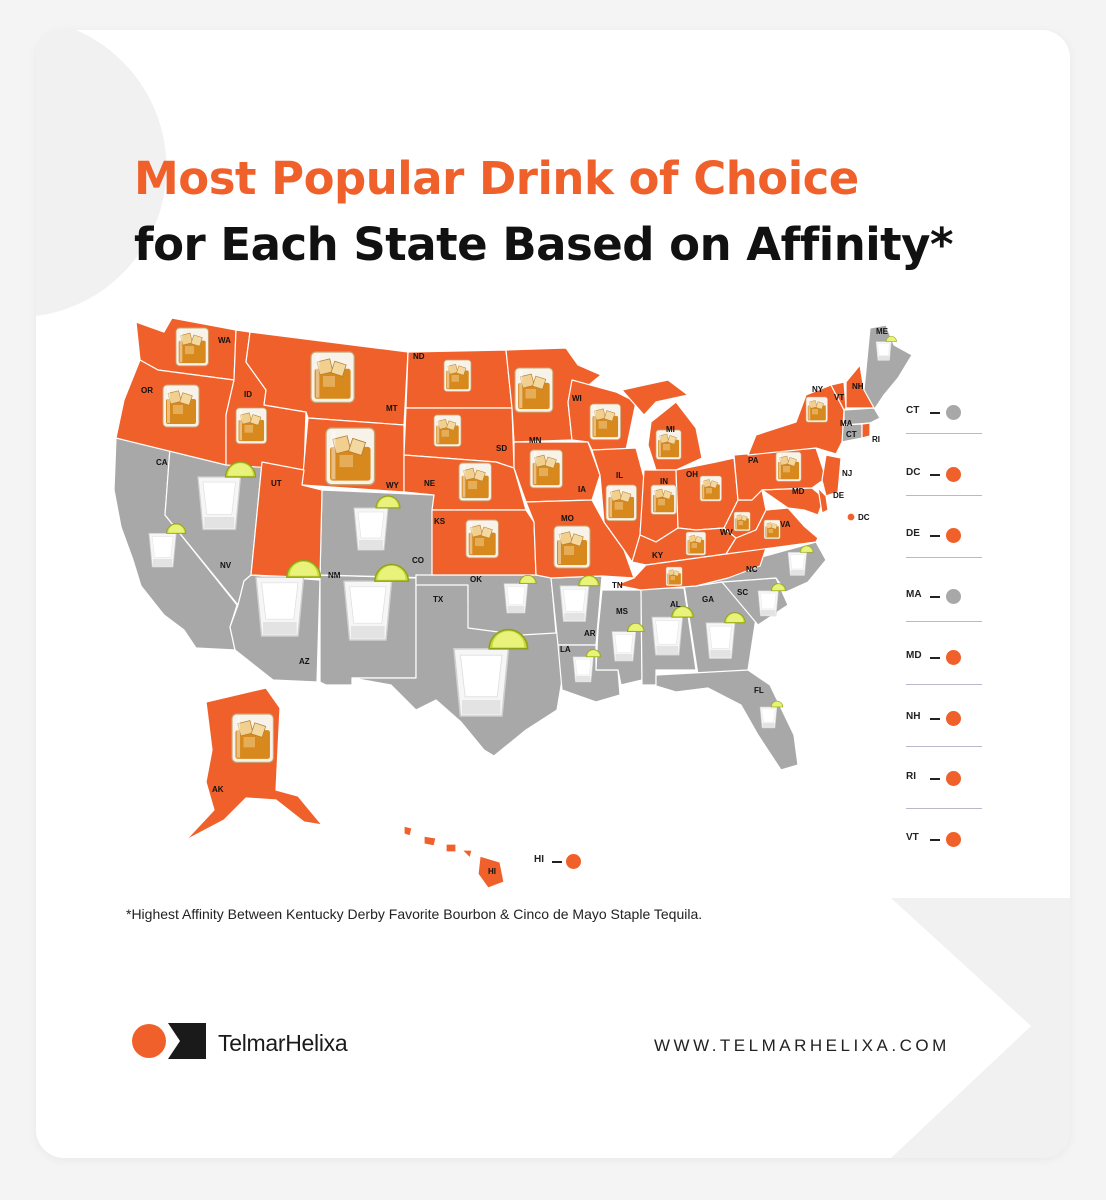 The height and width of the screenshot is (1200, 1106). I want to click on state-ri, so click(866, 430).